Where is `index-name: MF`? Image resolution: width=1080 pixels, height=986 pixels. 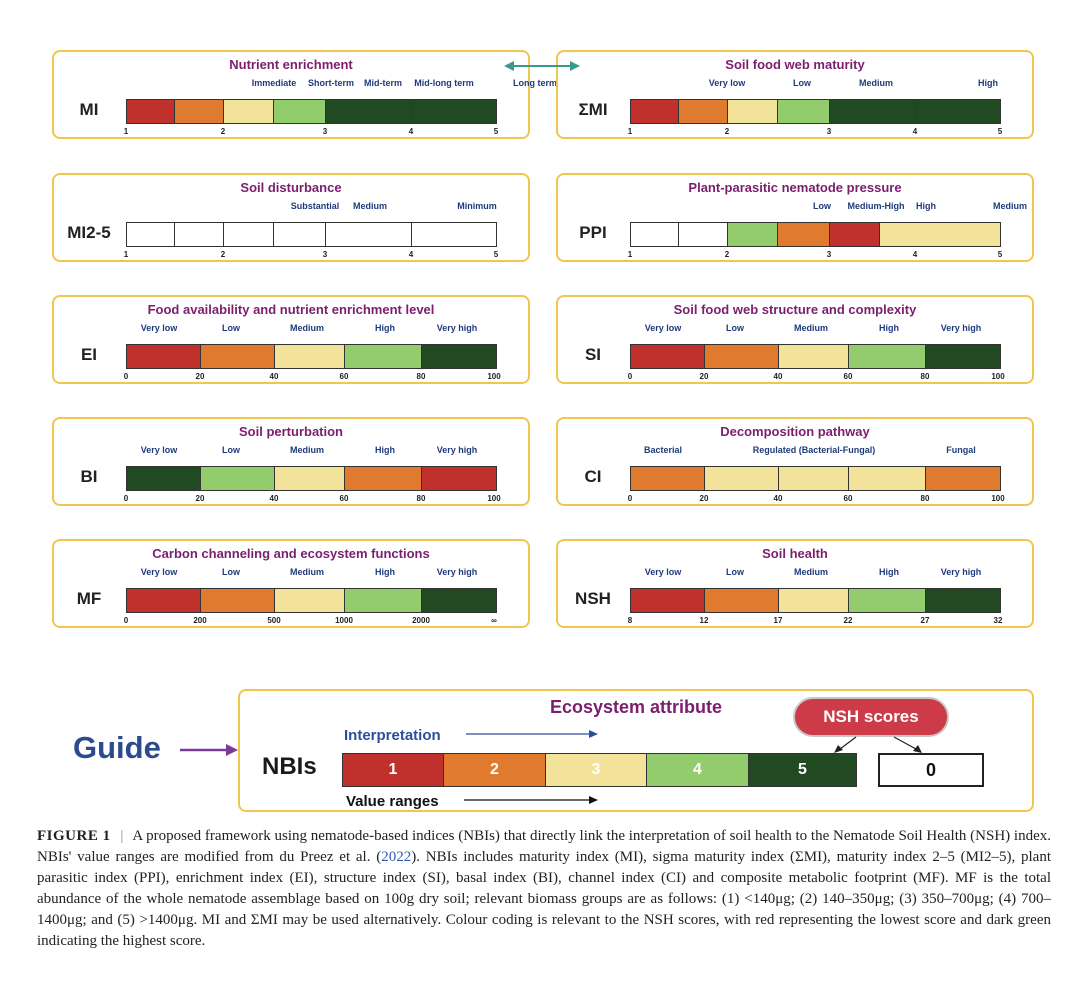 index-name: MF is located at coordinates (89, 598).